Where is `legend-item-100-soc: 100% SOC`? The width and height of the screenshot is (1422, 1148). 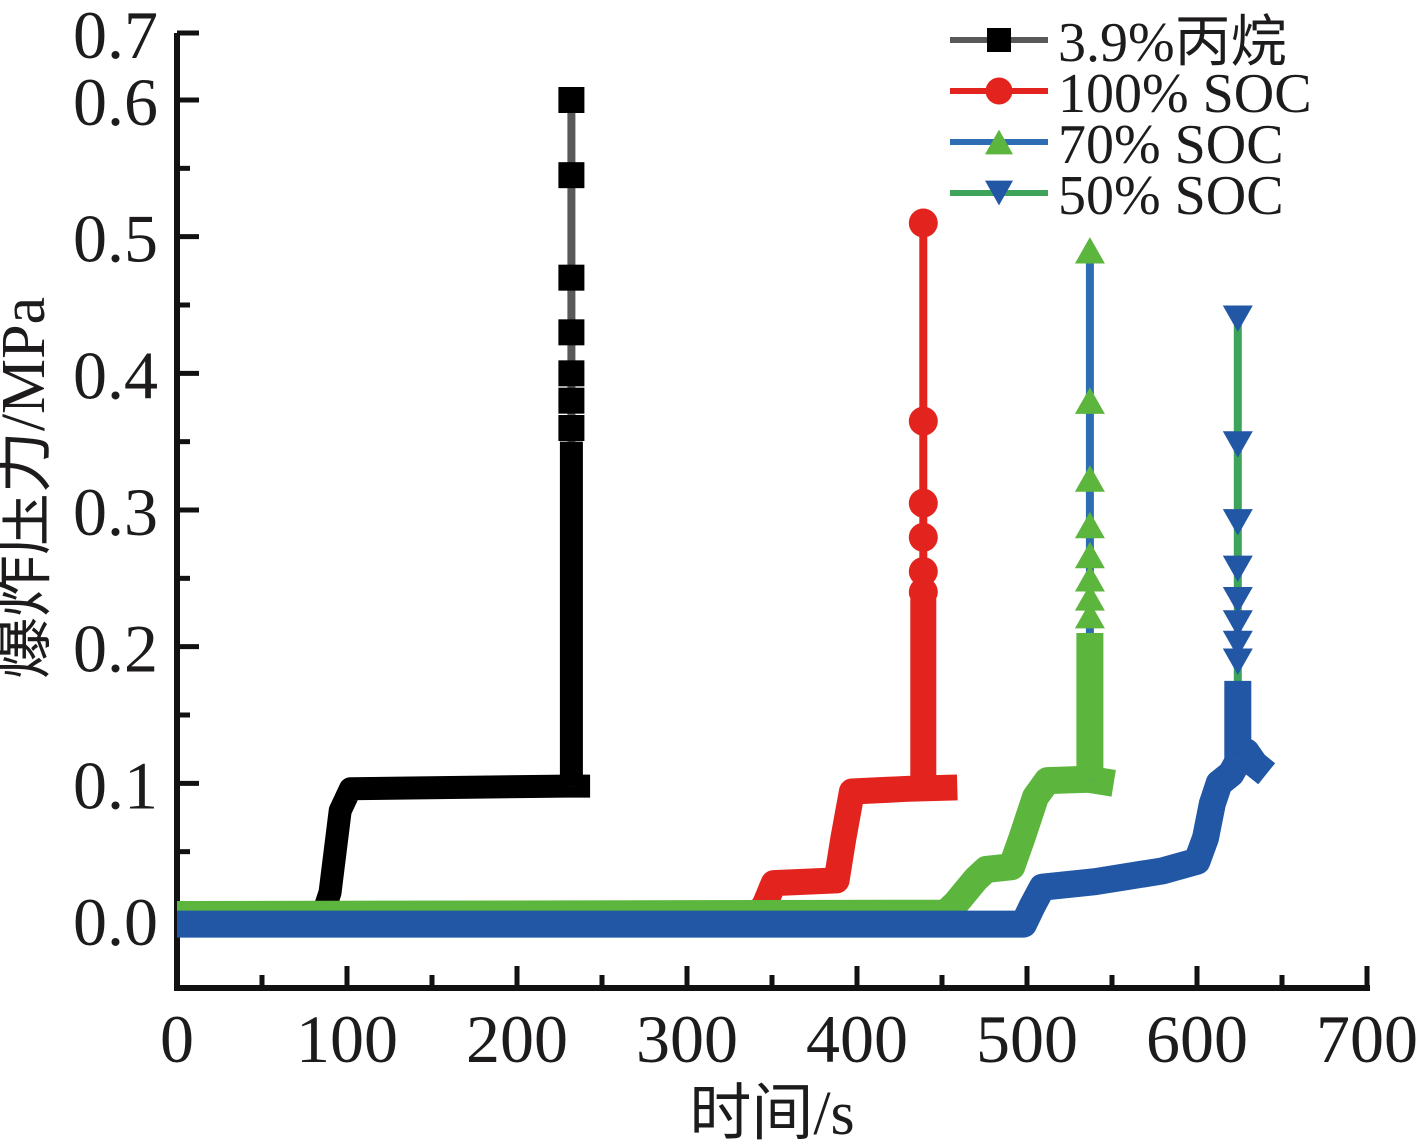
legend-item-100-soc: 100% SOC is located at coordinates (1131, 94).